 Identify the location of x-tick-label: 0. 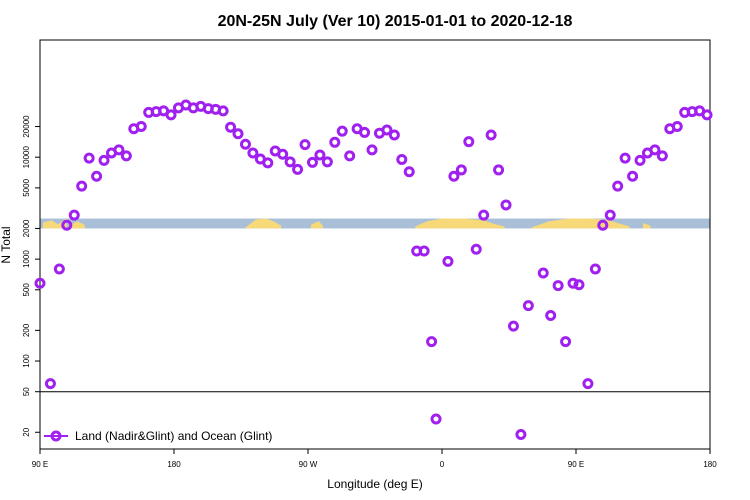
(442, 464).